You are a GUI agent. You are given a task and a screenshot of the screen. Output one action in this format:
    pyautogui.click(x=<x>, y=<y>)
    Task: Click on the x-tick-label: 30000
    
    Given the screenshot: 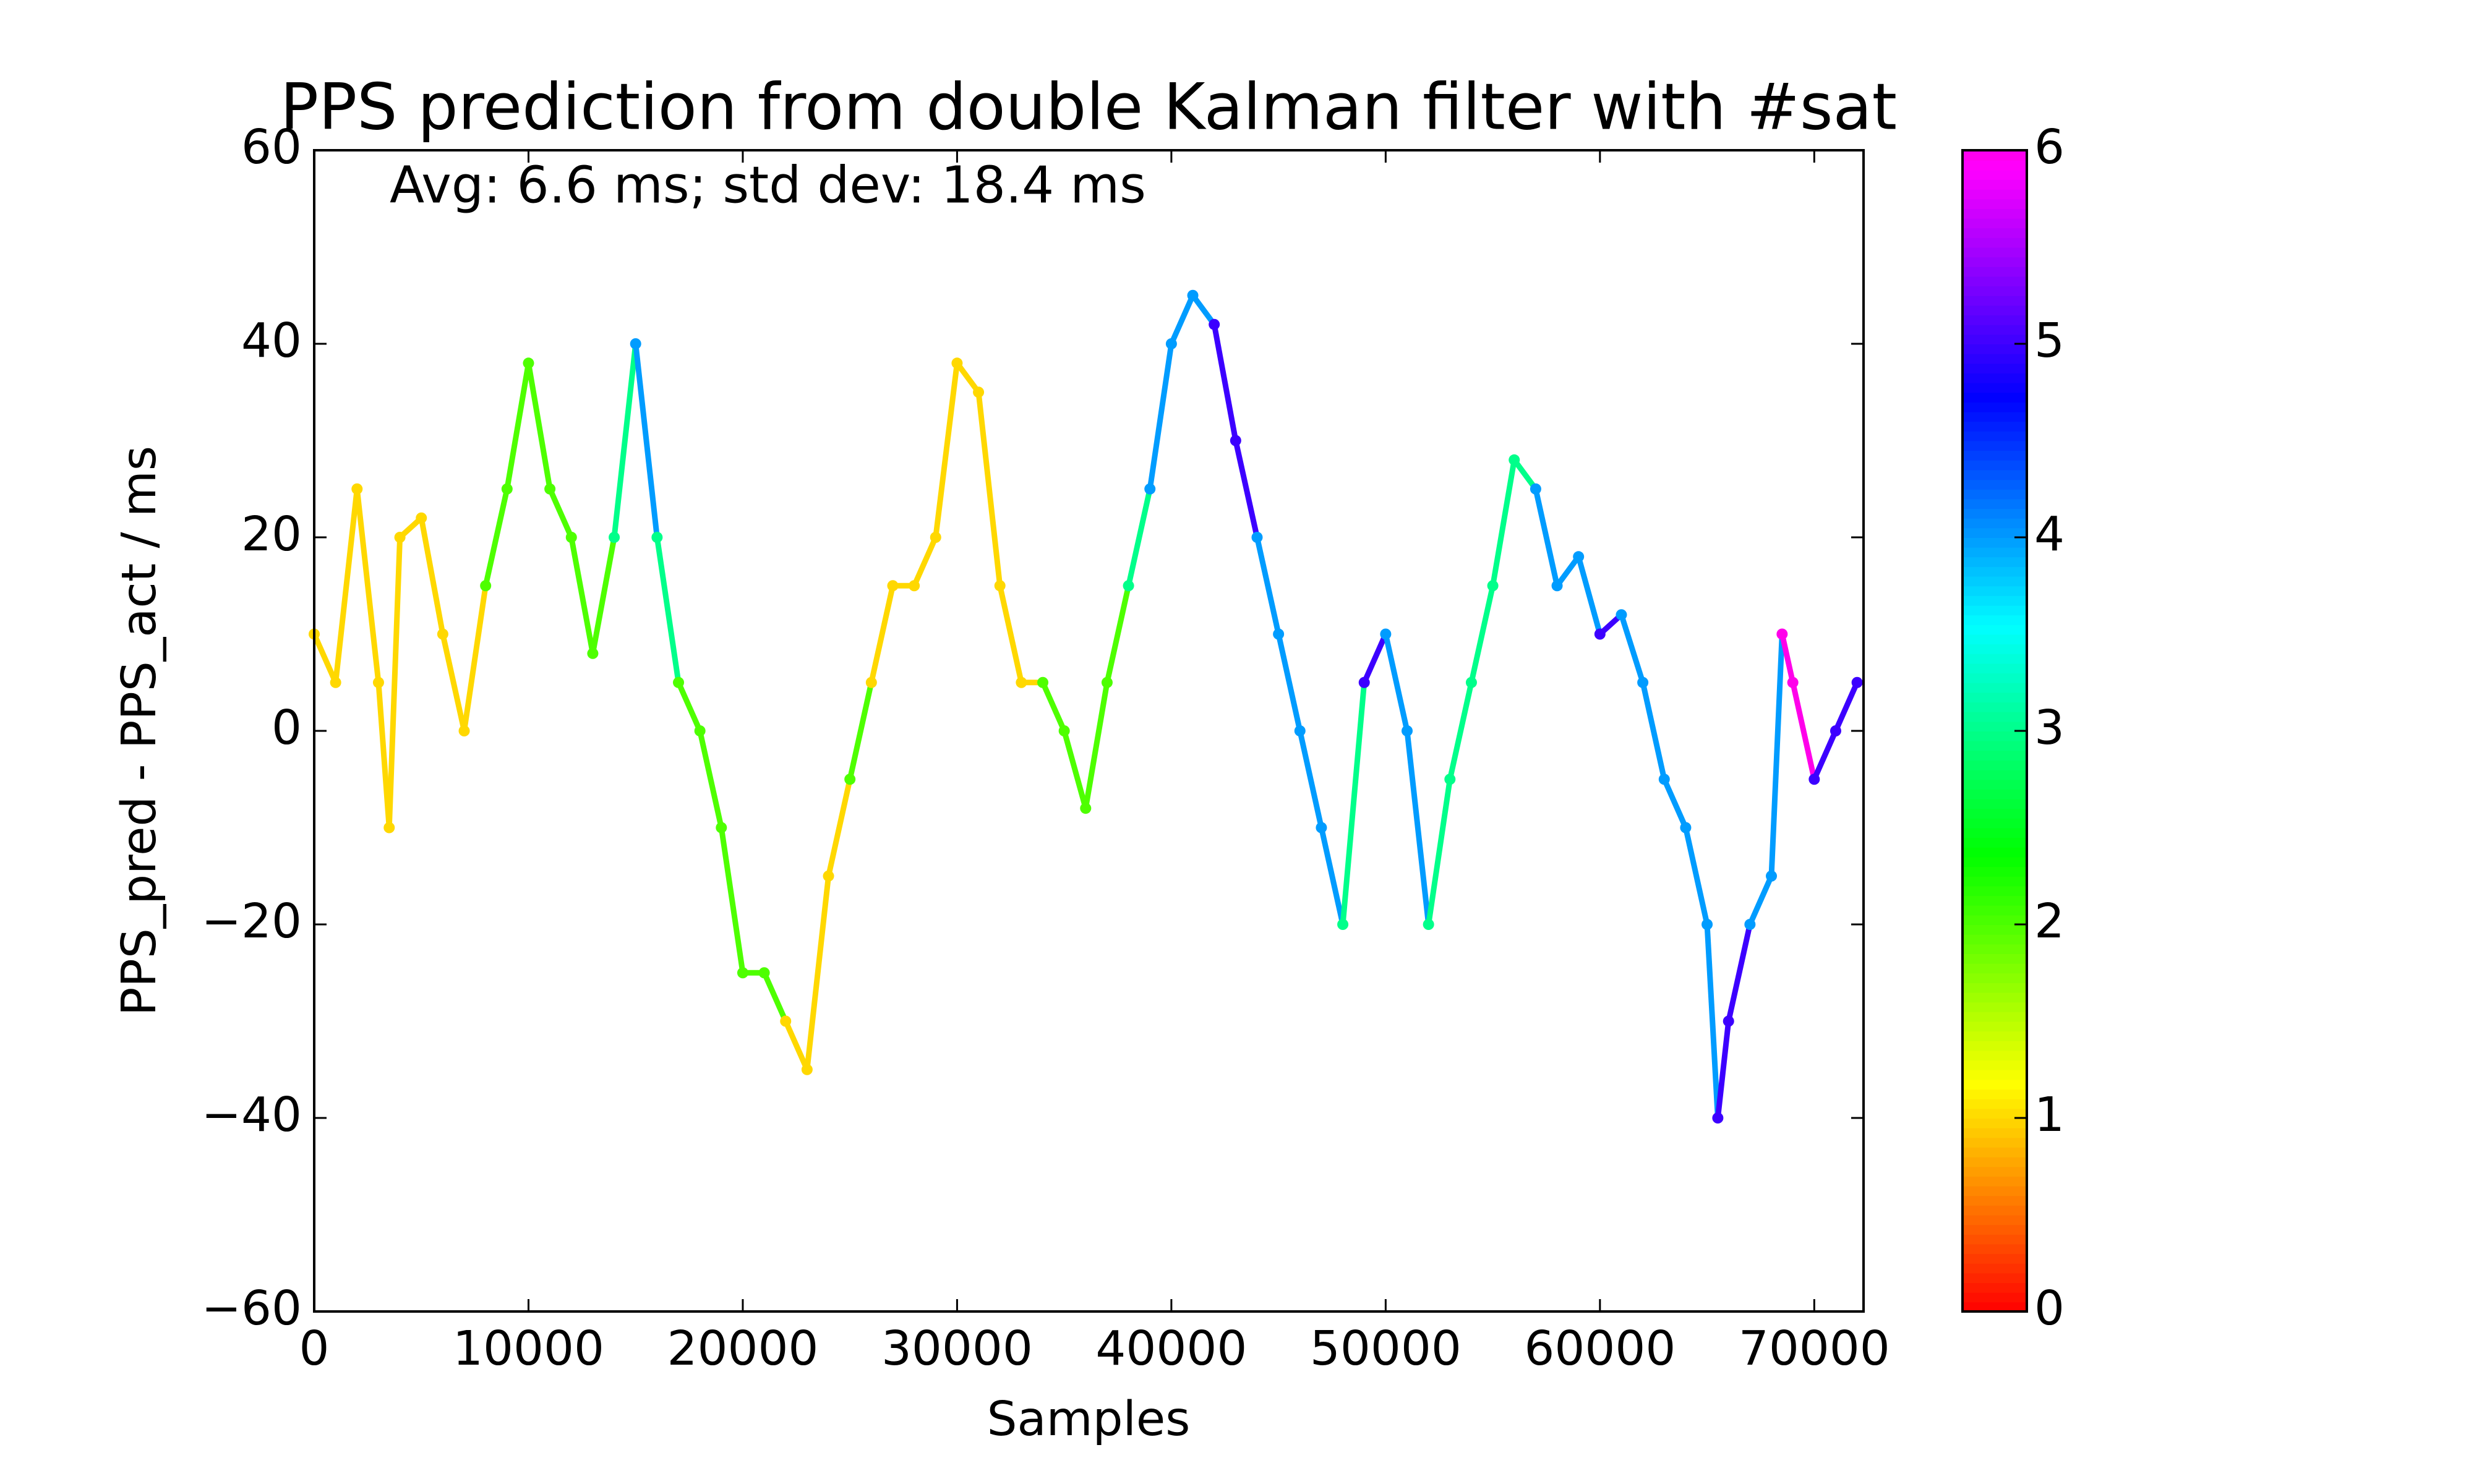 What is the action you would take?
    pyautogui.click(x=957, y=1348)
    